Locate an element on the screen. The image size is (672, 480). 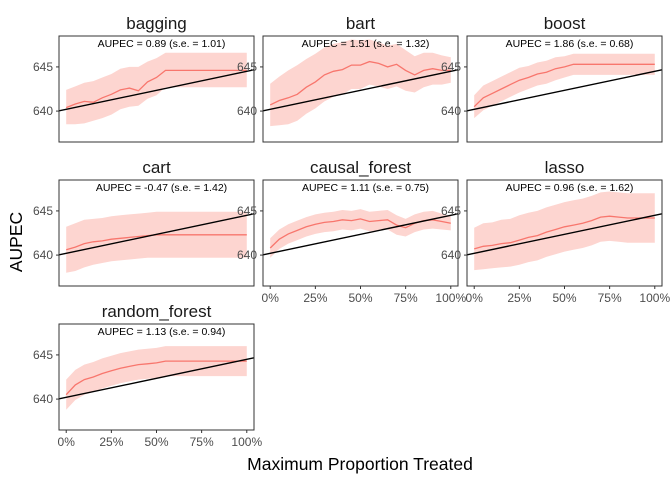
panel-title: random_forest is located at coordinates (157, 311).